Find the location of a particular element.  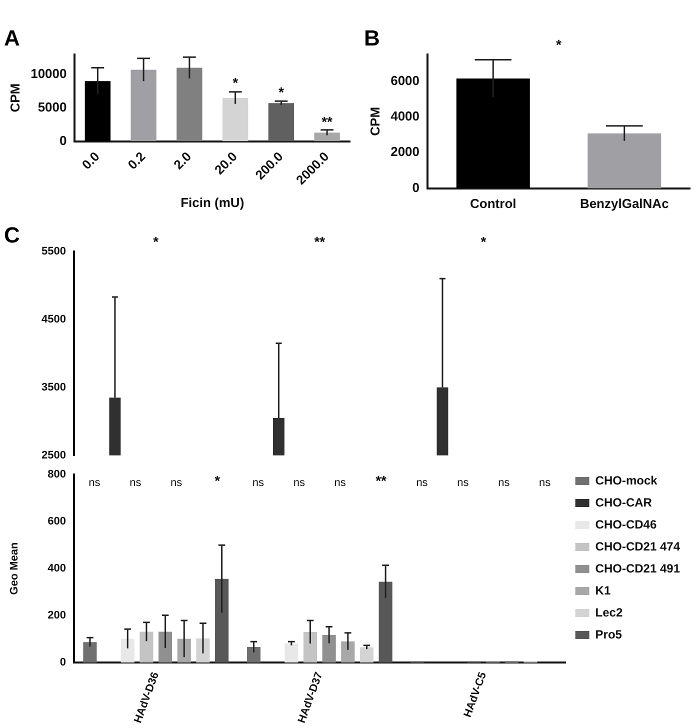

chart-title: C is located at coordinates (12, 235).